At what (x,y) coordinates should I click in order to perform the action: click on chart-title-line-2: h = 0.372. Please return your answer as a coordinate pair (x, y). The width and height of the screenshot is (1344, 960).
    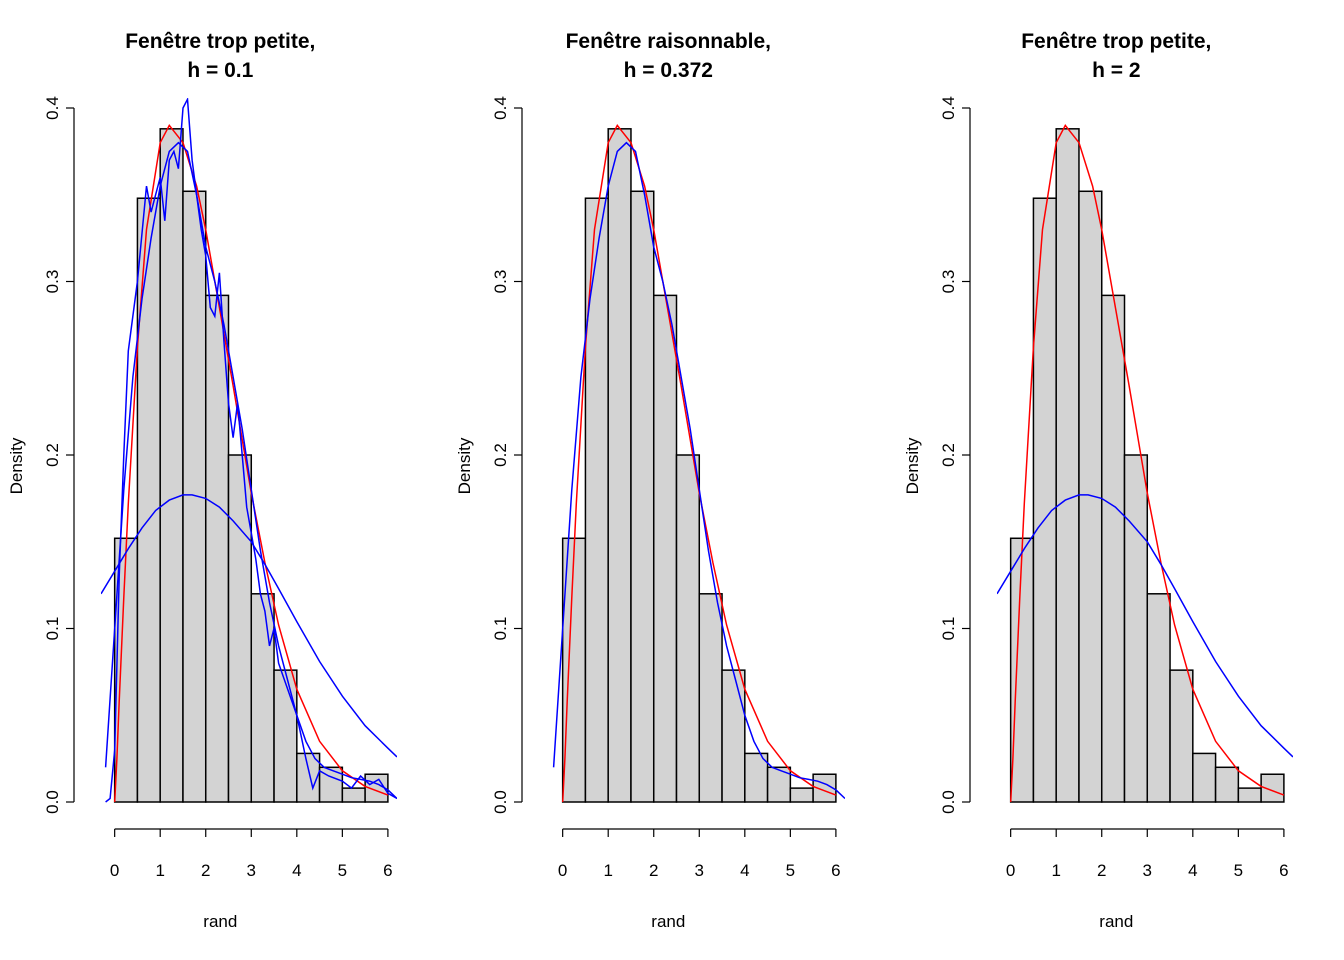
    Looking at the image, I should click on (668, 70).